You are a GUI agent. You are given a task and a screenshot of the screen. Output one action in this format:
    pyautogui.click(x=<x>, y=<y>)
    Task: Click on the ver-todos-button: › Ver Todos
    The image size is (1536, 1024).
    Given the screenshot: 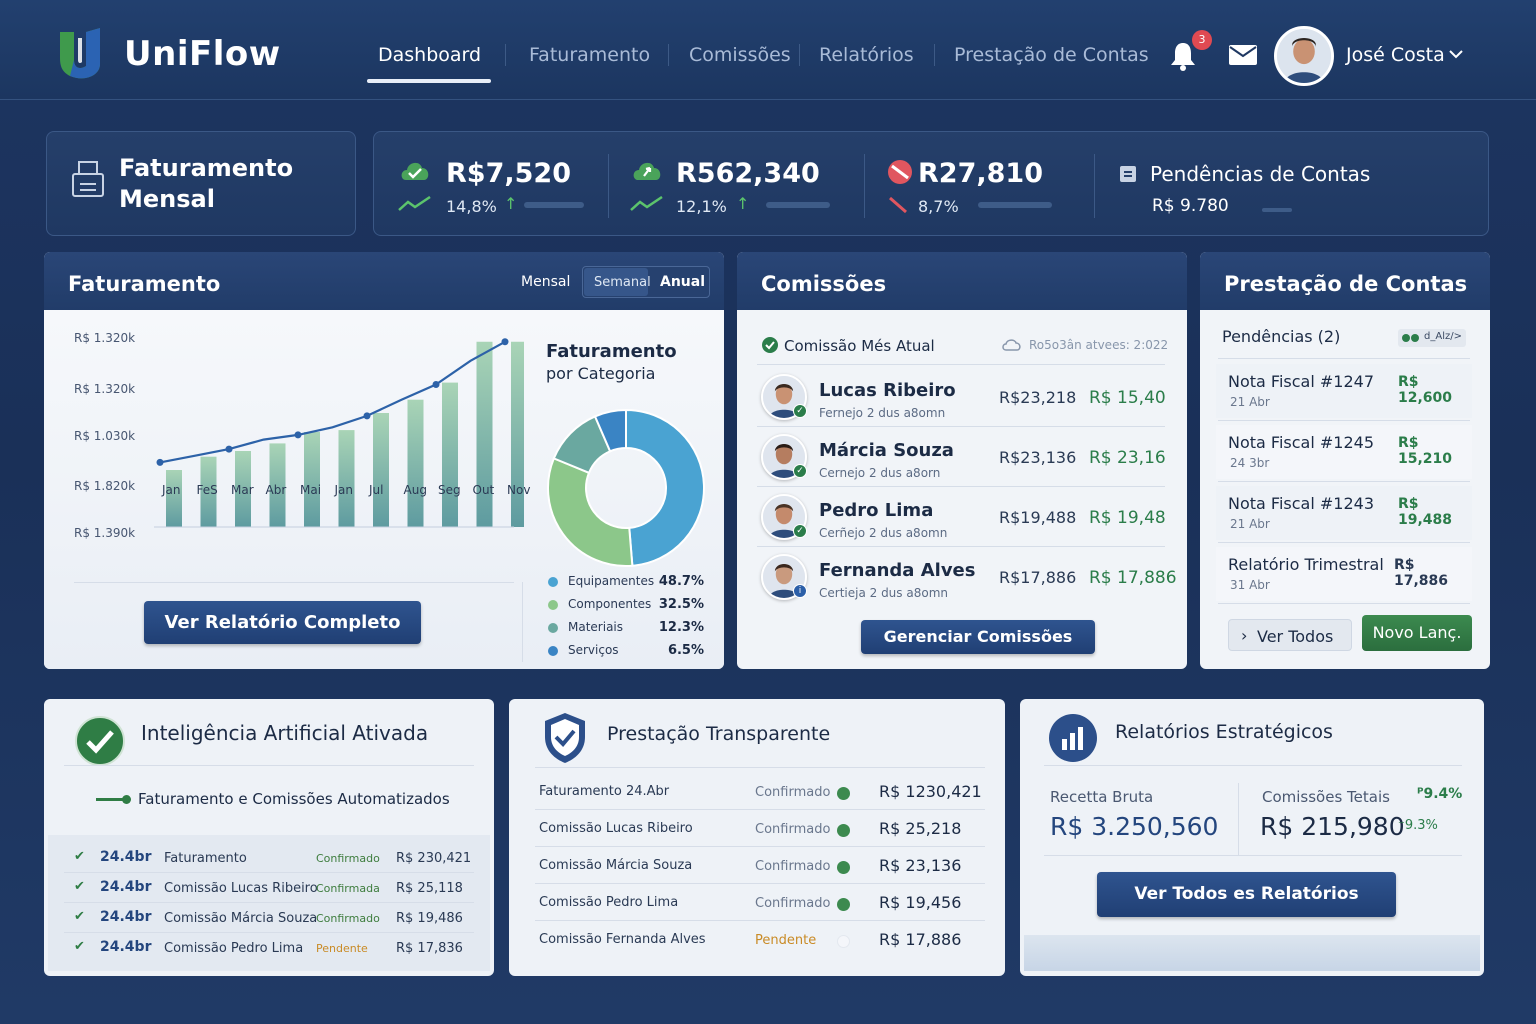 What is the action you would take?
    pyautogui.click(x=1290, y=635)
    